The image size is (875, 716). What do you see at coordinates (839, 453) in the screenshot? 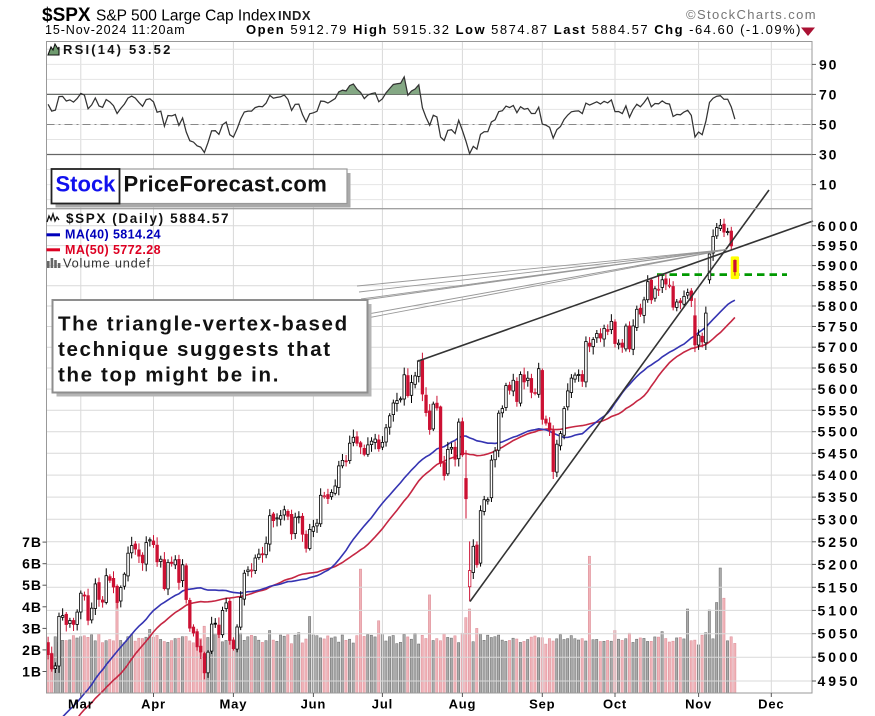
I see `svg-text: 5450` at bounding box center [839, 453].